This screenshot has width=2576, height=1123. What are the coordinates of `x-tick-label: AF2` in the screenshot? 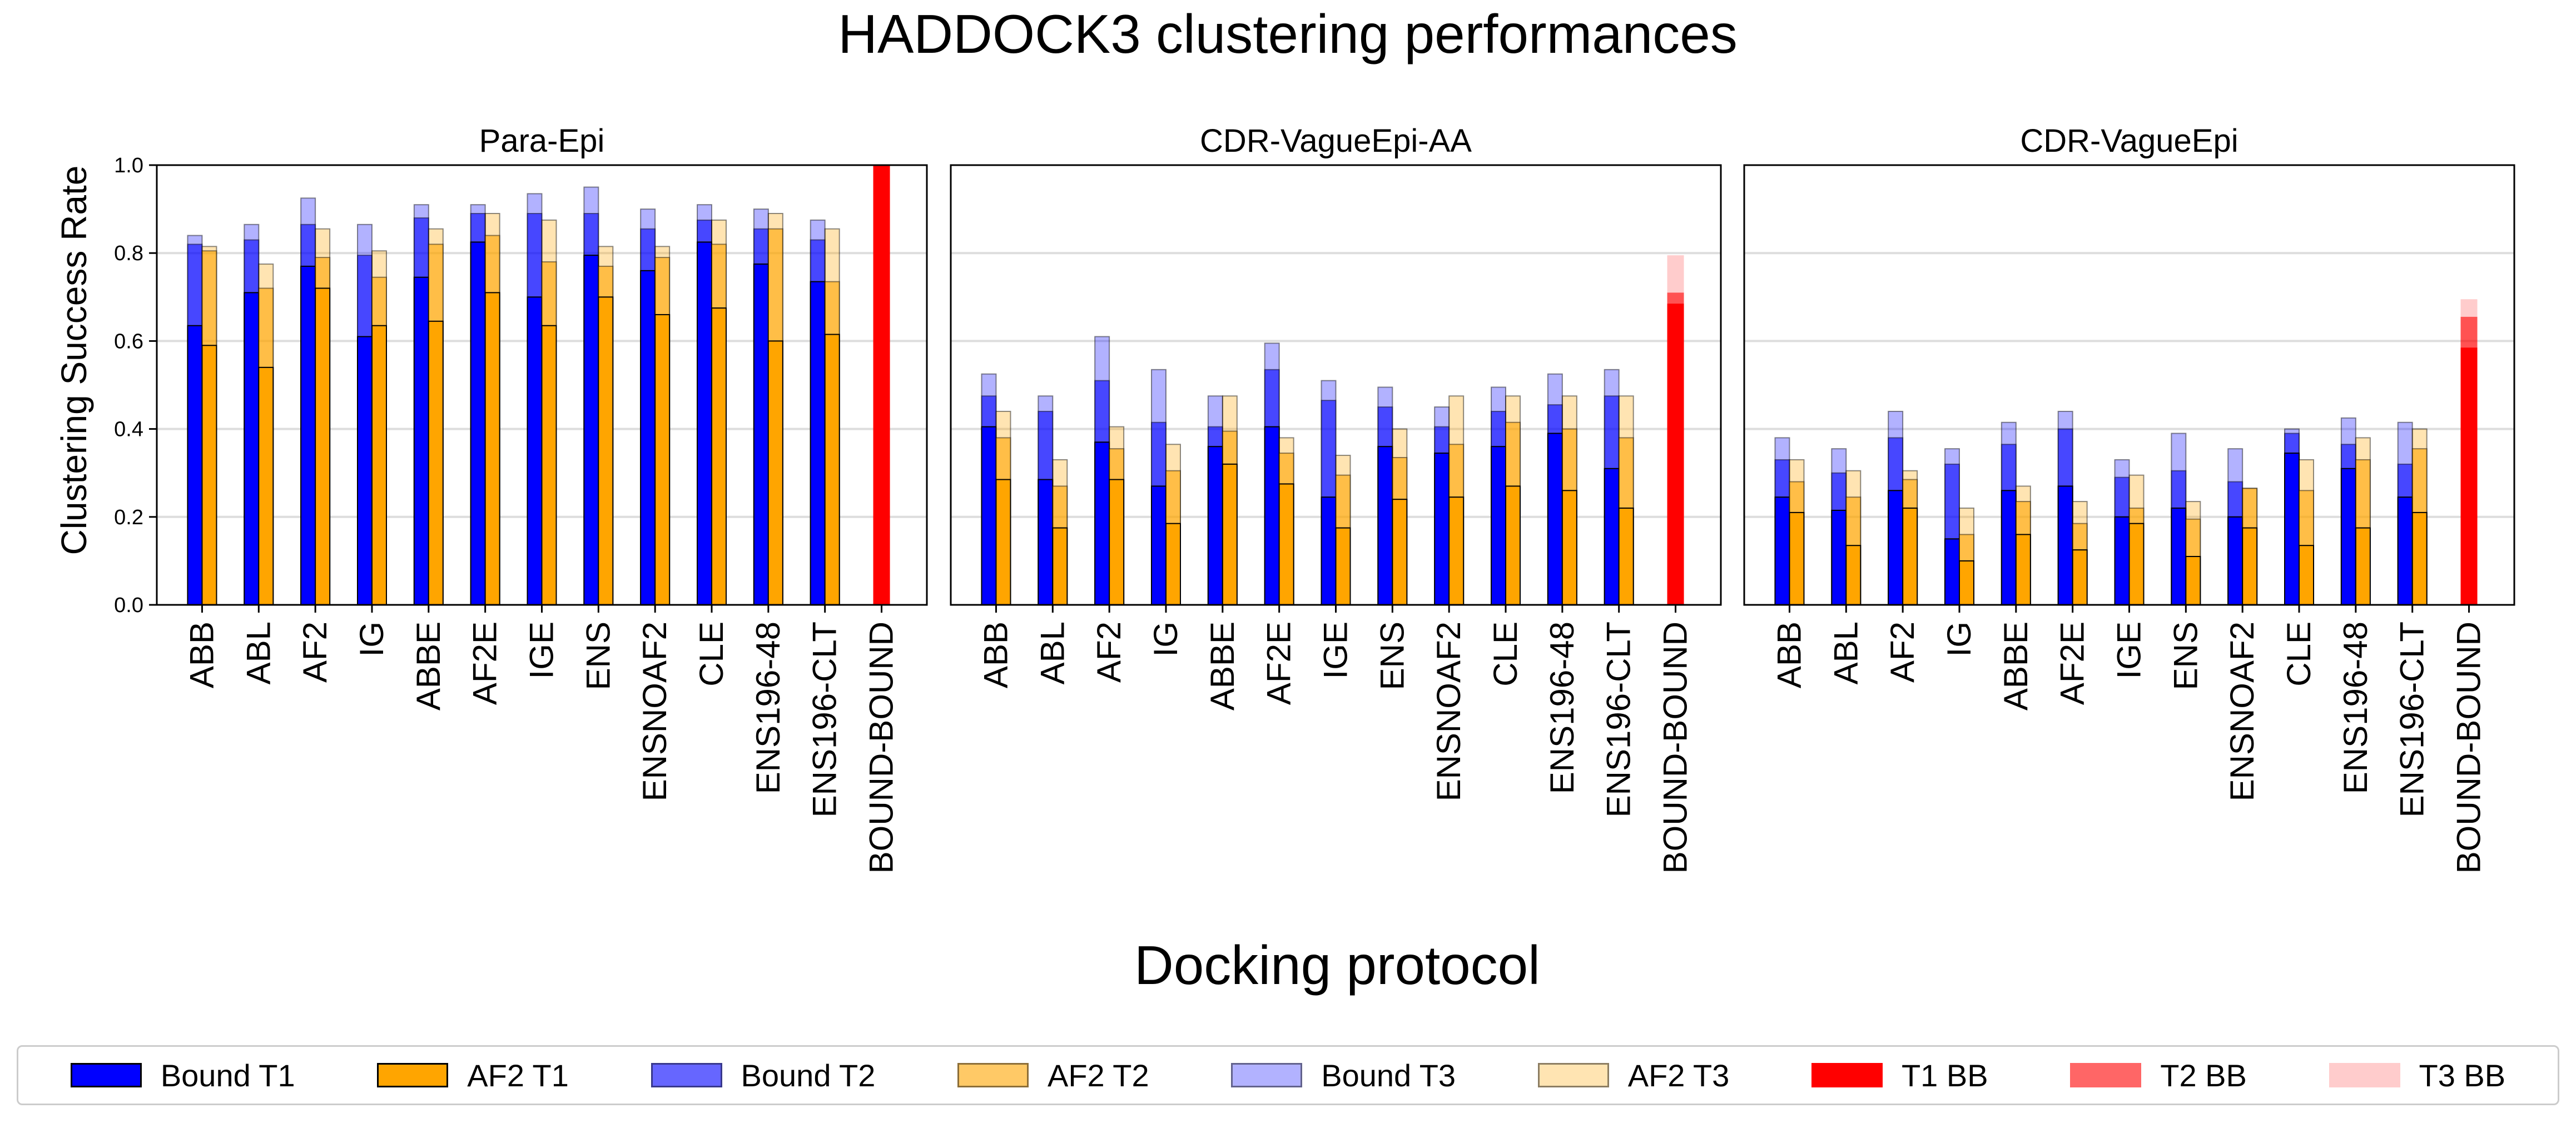 It's located at (1902, 653).